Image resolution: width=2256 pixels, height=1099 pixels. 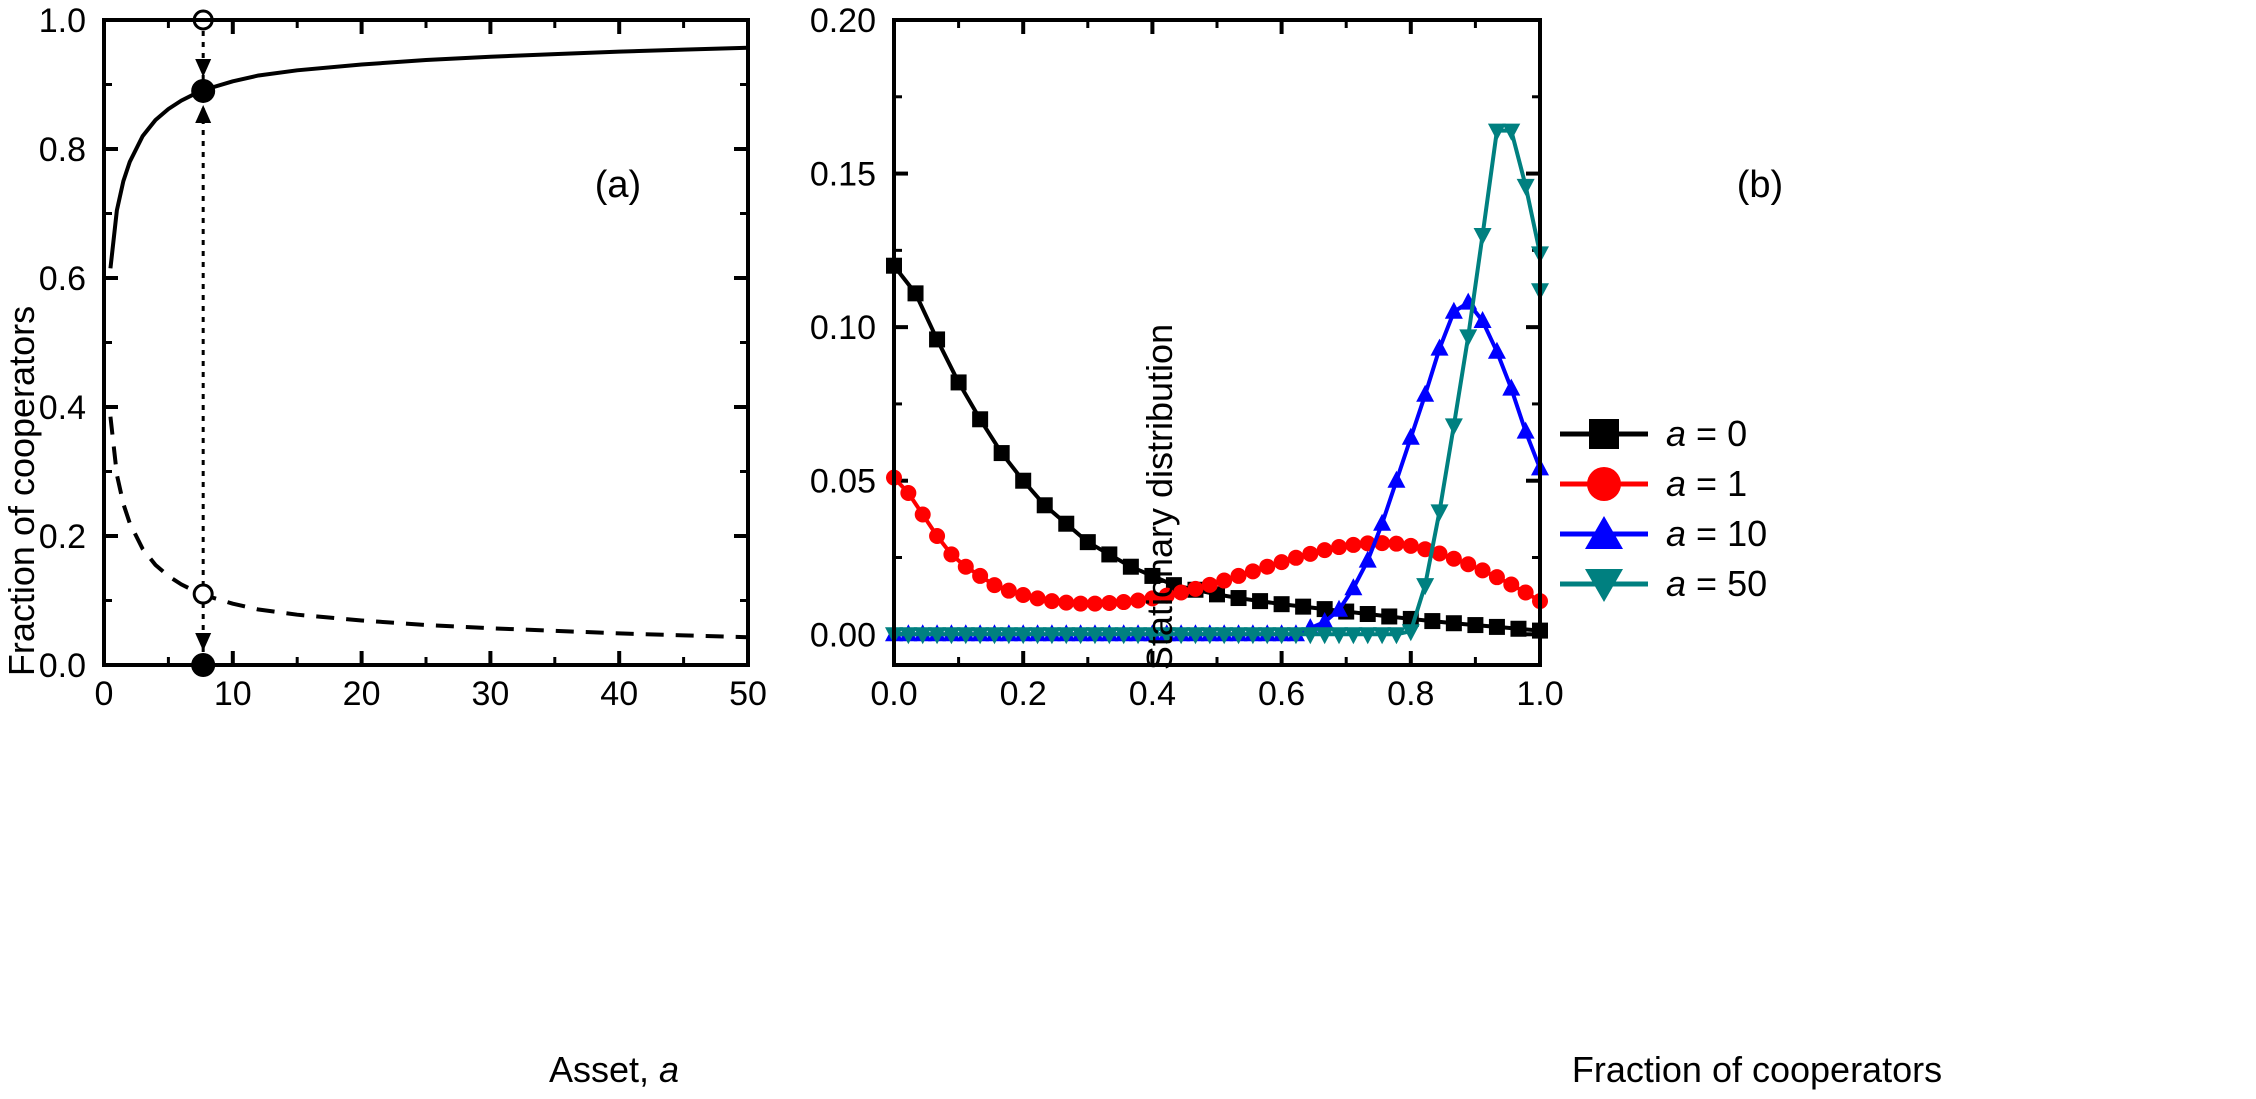 What do you see at coordinates (490, 694) in the screenshot?
I see `a-xtick-label: 30` at bounding box center [490, 694].